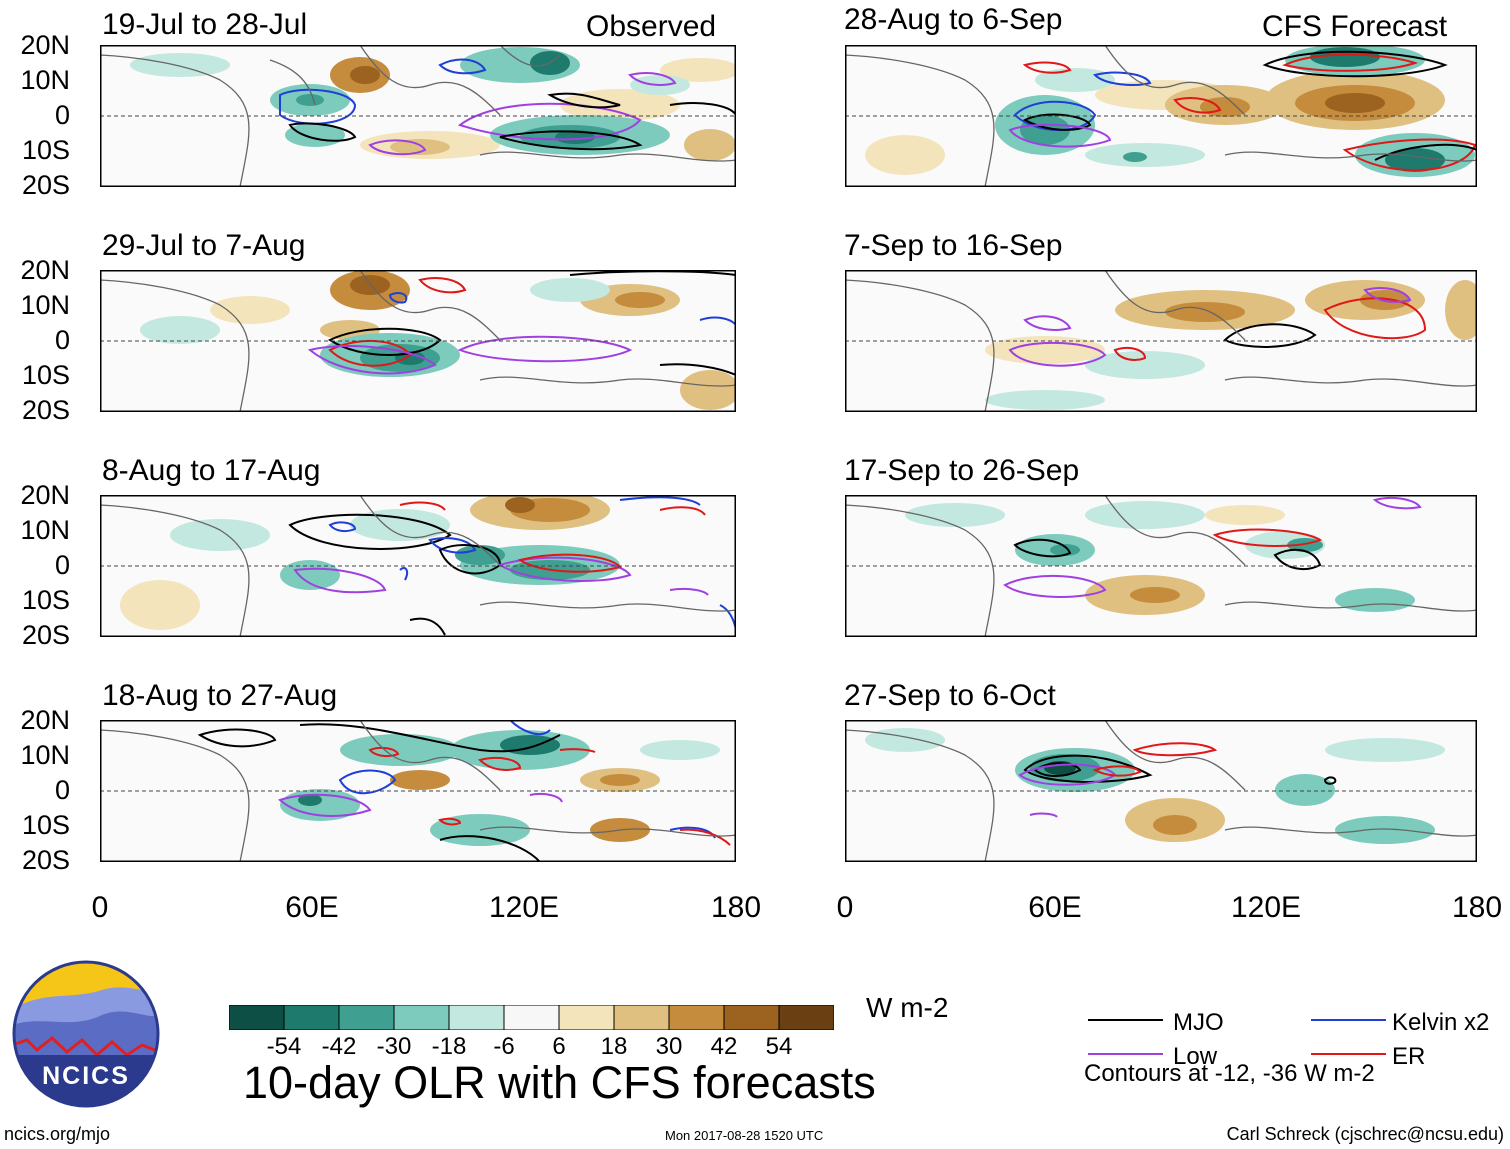 The height and width of the screenshot is (1149, 1510). I want to click on colorbar-tick-label: 30, so click(669, 1046).